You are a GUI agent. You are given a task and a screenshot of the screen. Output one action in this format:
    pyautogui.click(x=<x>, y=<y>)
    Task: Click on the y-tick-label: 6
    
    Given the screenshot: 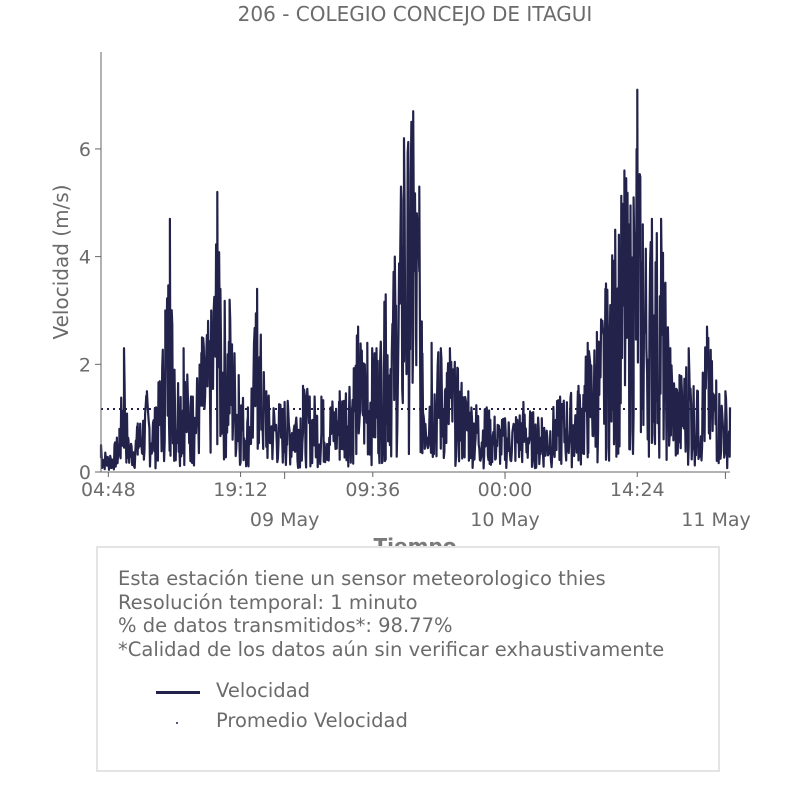 What is the action you would take?
    pyautogui.click(x=85, y=150)
    